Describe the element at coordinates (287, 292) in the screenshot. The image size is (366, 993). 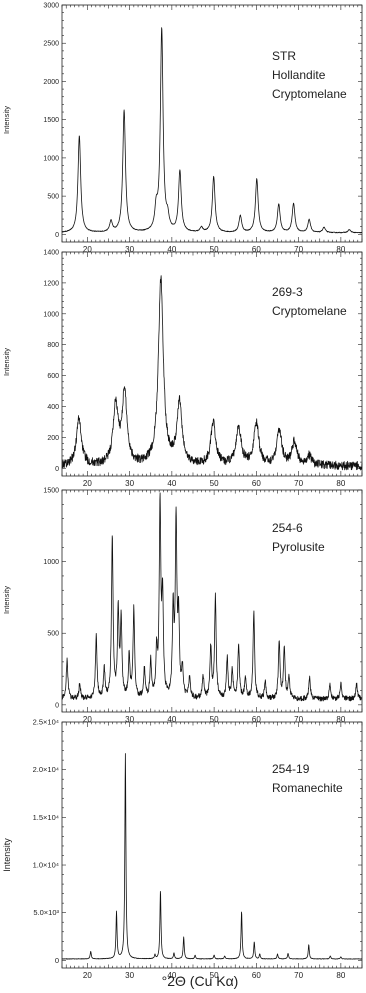
I see `sample-label: 269-3` at that location.